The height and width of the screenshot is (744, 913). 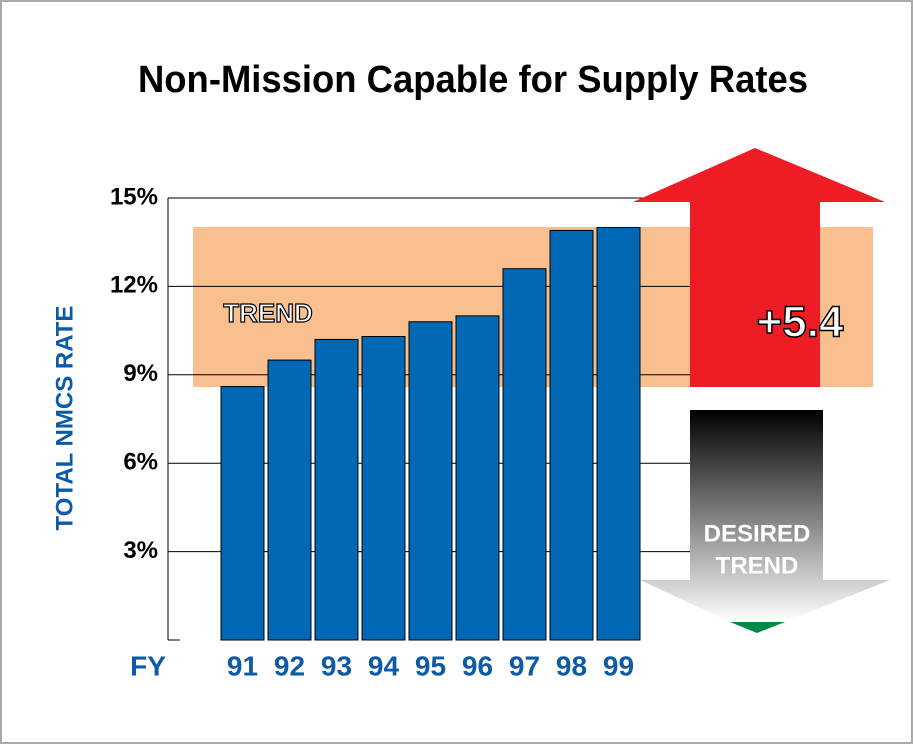 What do you see at coordinates (800, 322) in the screenshot?
I see `change-label: +5.4` at bounding box center [800, 322].